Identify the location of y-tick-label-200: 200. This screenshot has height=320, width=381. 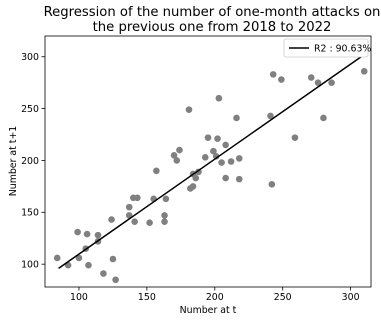
(30, 161).